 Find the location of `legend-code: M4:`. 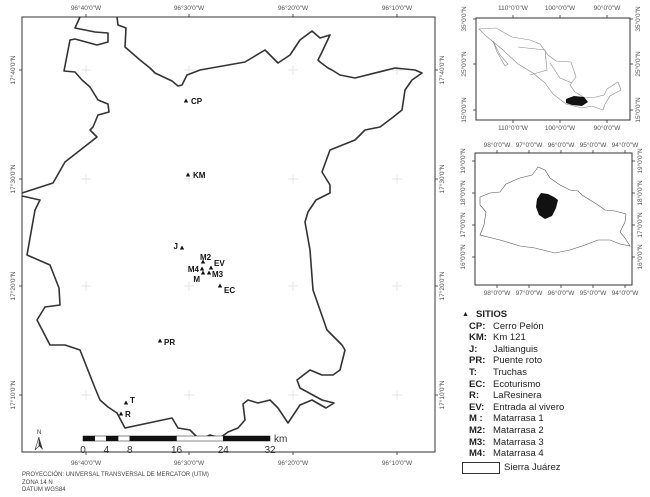

legend-code: M4: is located at coordinates (477, 454).